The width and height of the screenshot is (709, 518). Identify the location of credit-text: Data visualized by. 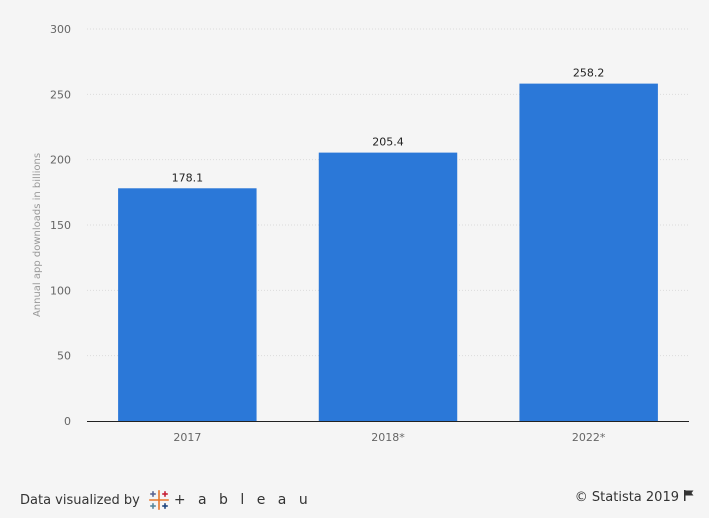
(80, 500).